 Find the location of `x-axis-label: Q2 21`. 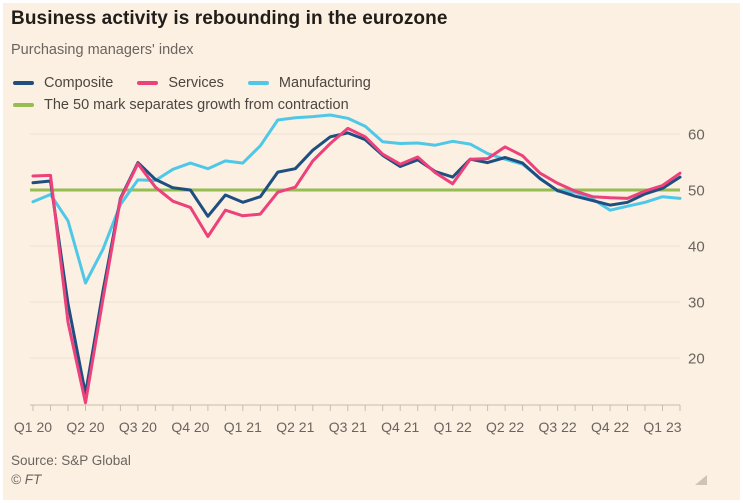

x-axis-label: Q2 21 is located at coordinates (295, 427).